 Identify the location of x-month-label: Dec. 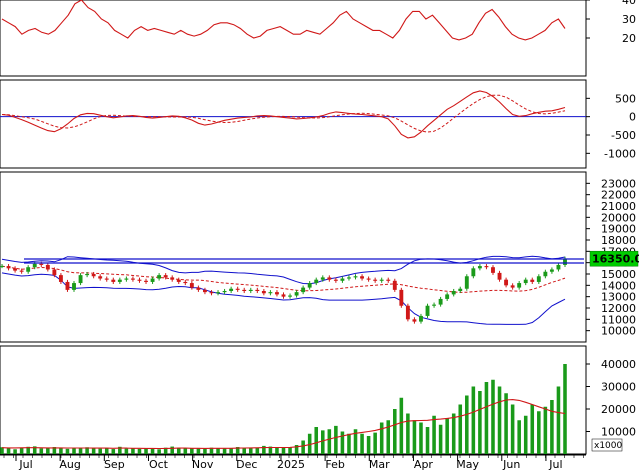
(246, 464).